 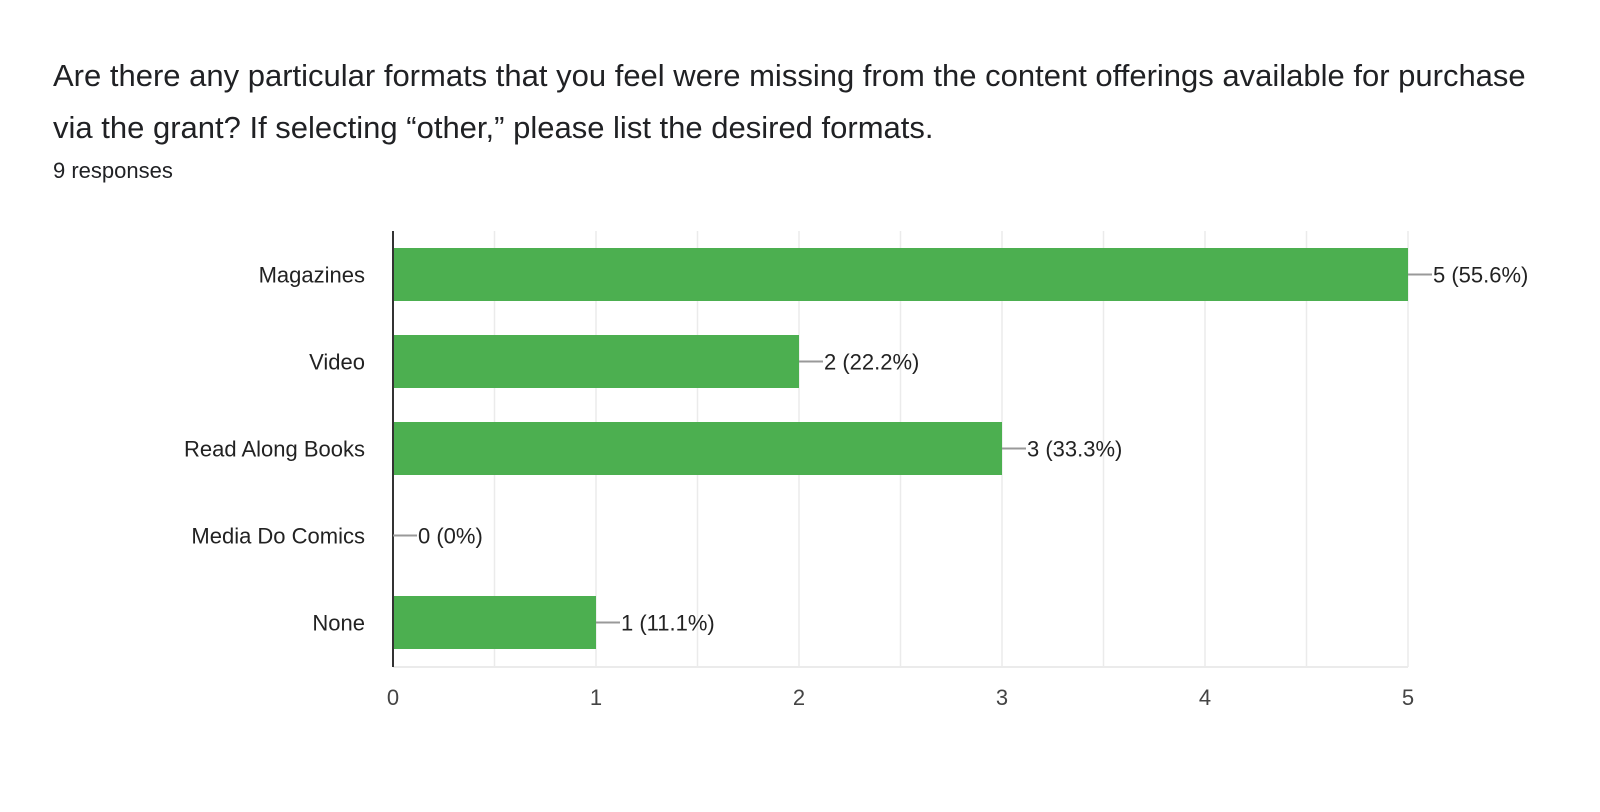 What do you see at coordinates (799, 697) in the screenshot?
I see `x-tick-label: 2` at bounding box center [799, 697].